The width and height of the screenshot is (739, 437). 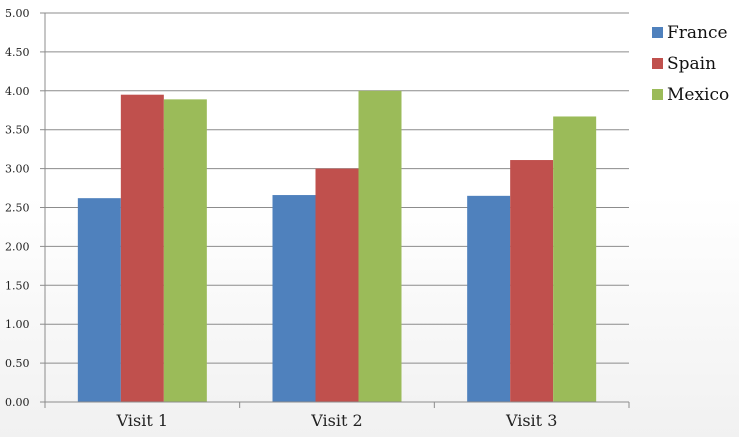 I want to click on y-tick-label: 4.00, so click(x=17, y=91).